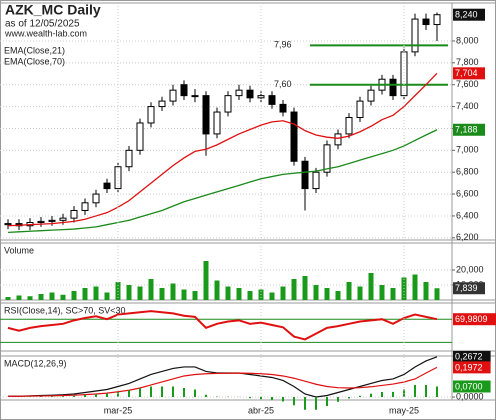 This screenshot has width=496, height=420. Describe the element at coordinates (469, 367) in the screenshot. I see `value-label: 0,1972` at that location.